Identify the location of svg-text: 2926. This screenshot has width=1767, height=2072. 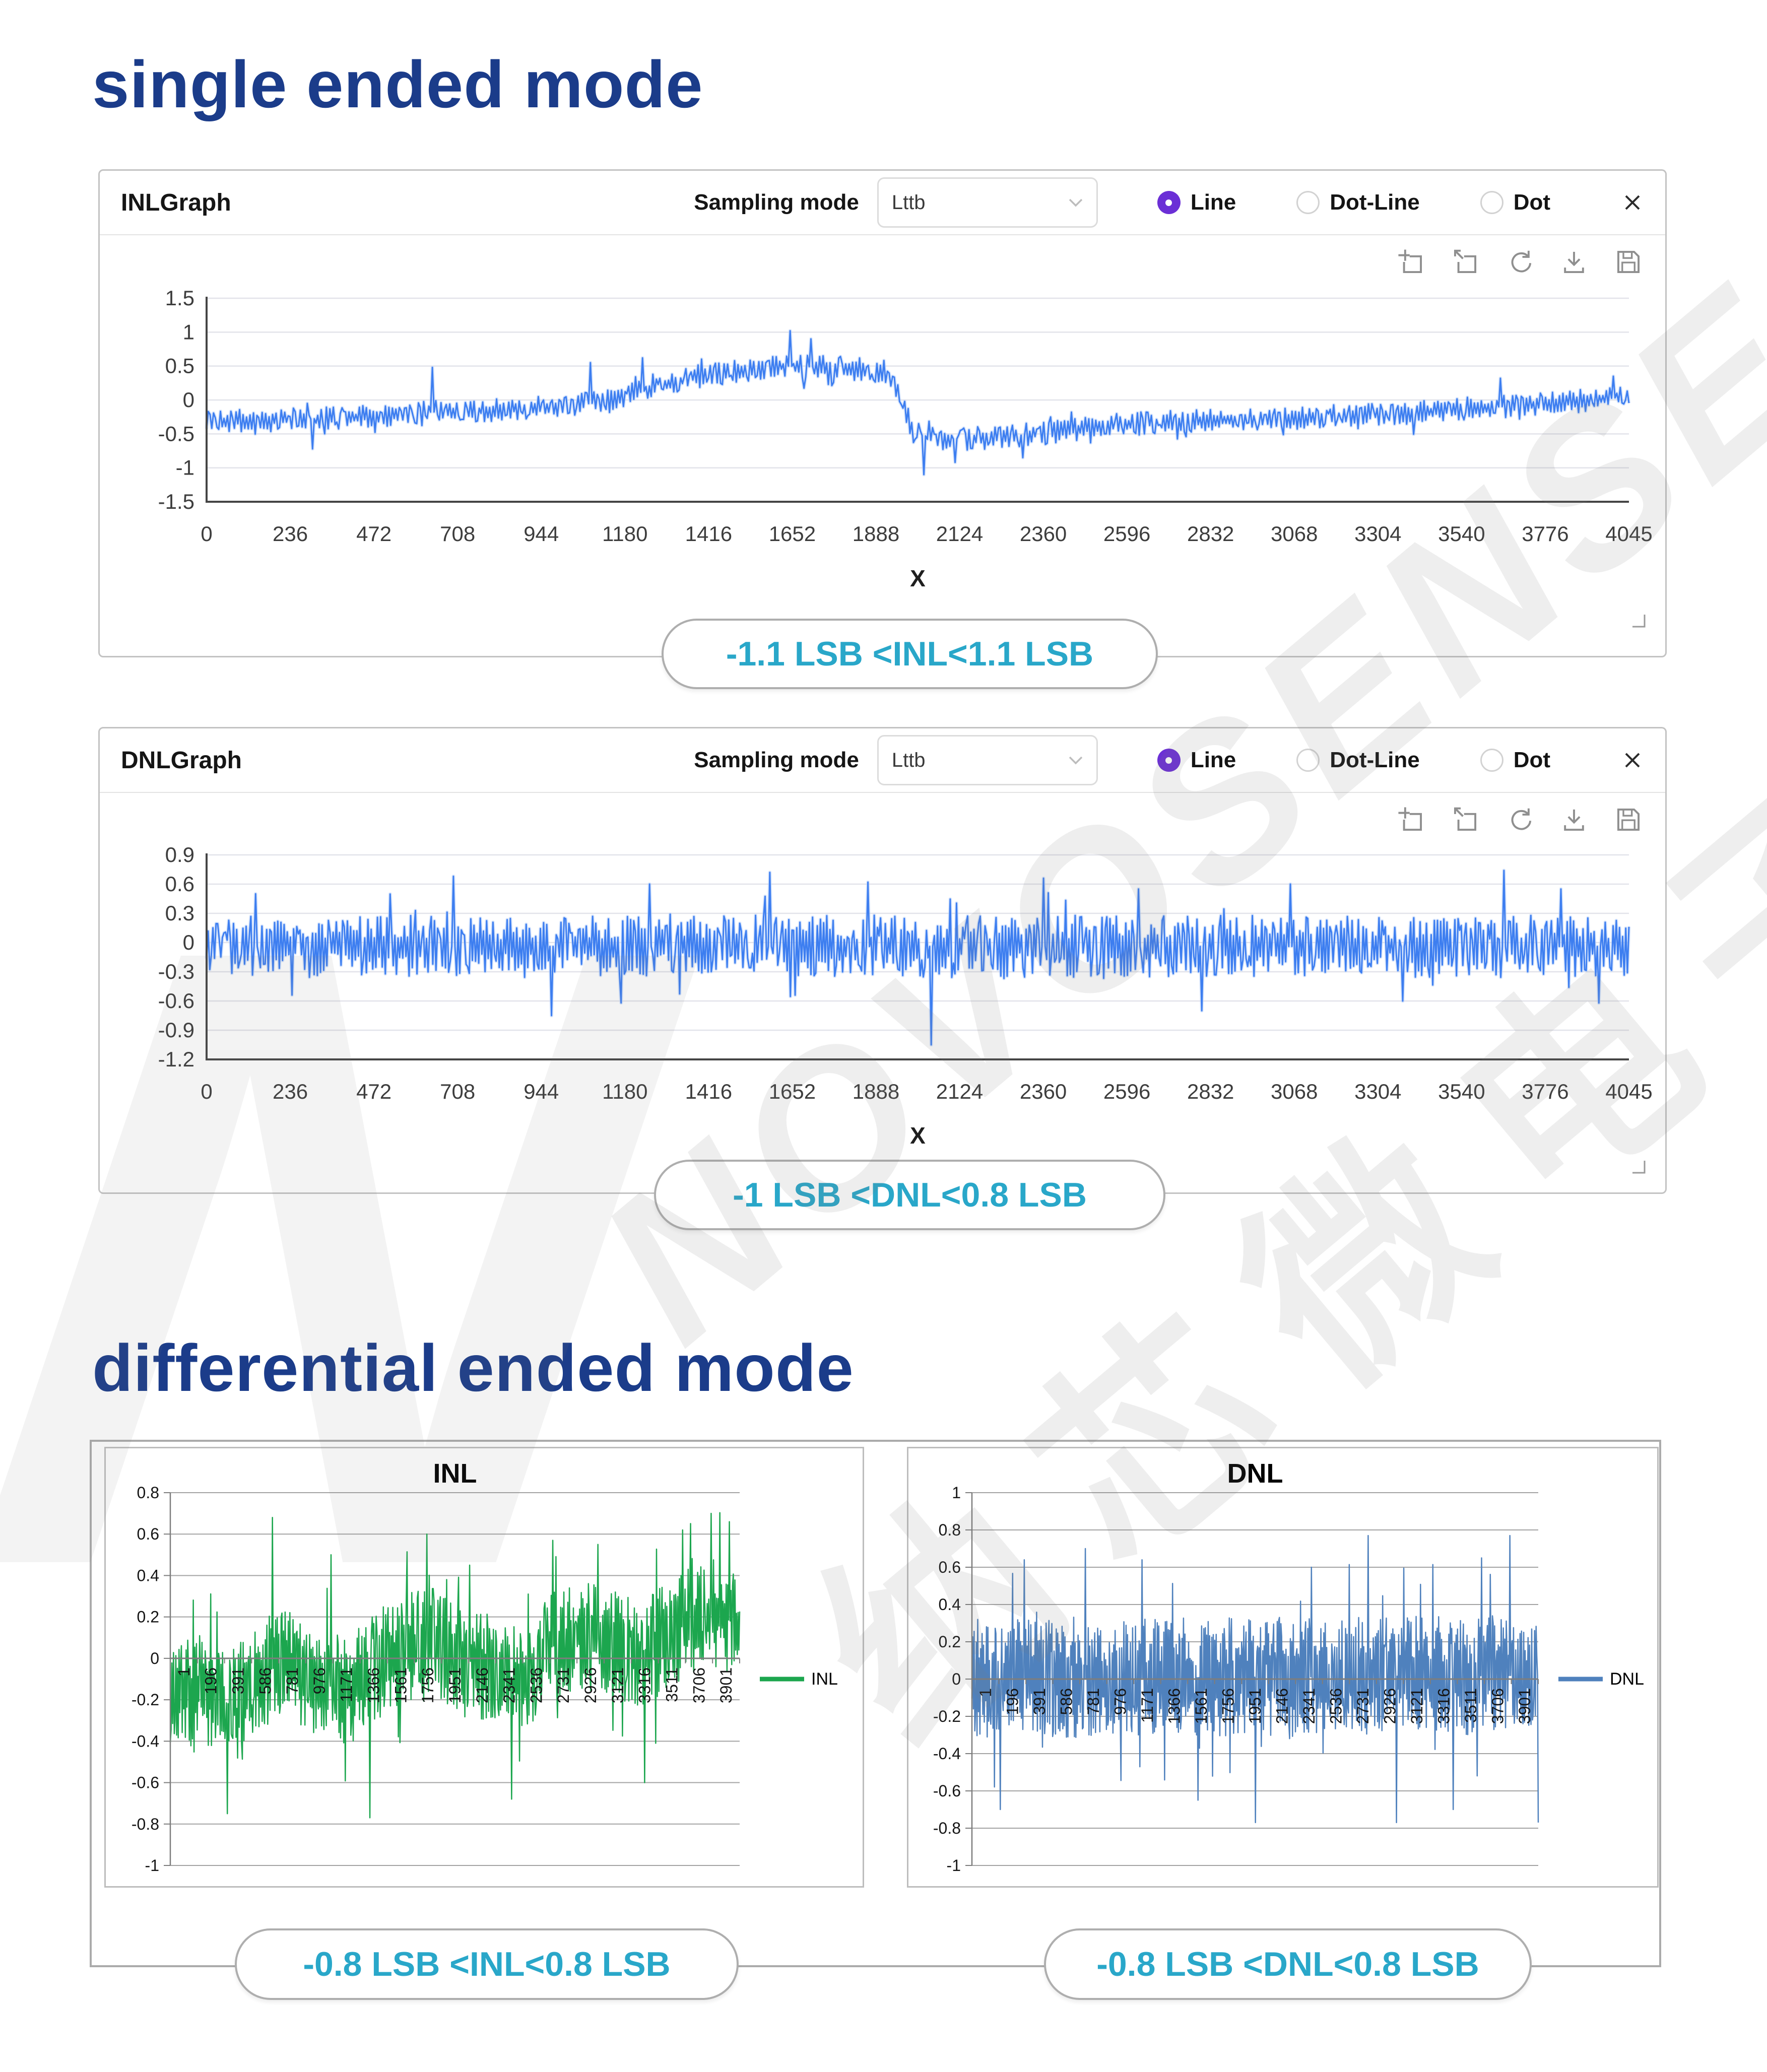
(1390, 1706).